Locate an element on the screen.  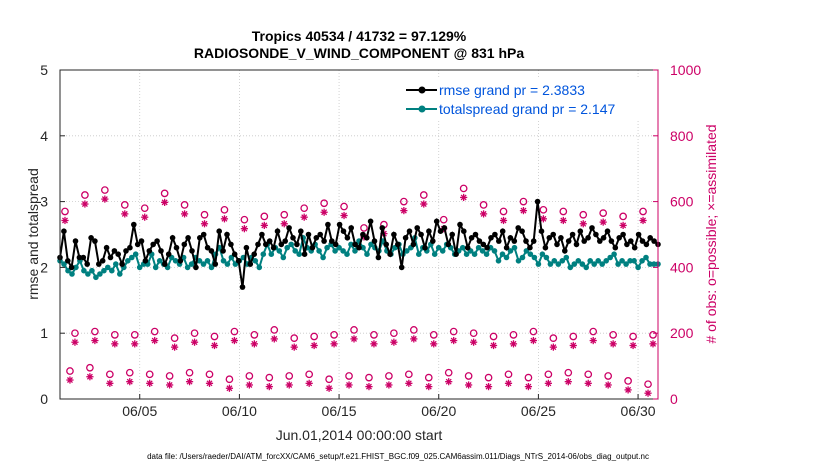
title-line-2: RADIOSONDE_V_WIND_COMPONENT @ 831 hPa is located at coordinates (359, 53).